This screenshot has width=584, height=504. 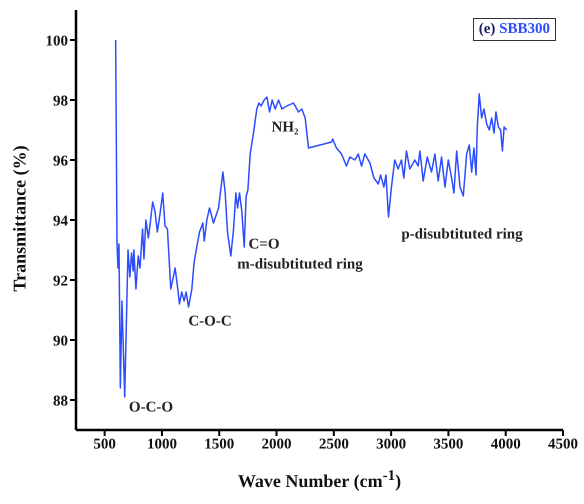 I want to click on x-axis-title: Wave Number (cm$^{-1}$), so click(x=319, y=480).